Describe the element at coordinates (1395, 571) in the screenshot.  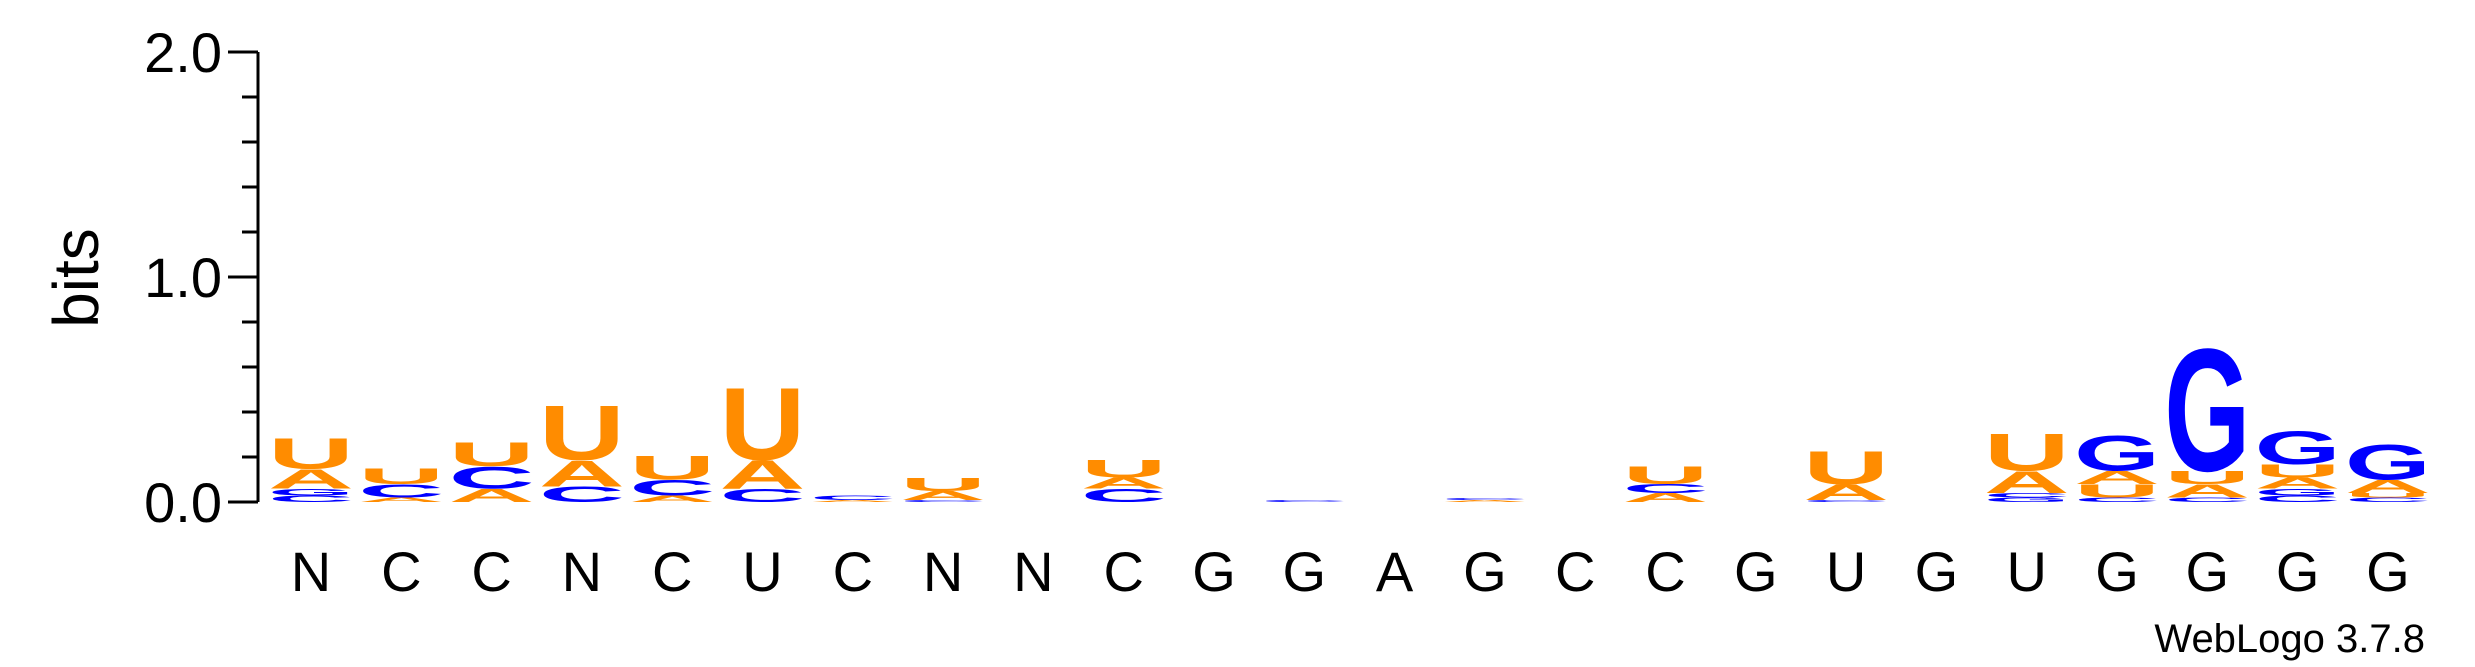
I see `x-tick-label: A` at that location.